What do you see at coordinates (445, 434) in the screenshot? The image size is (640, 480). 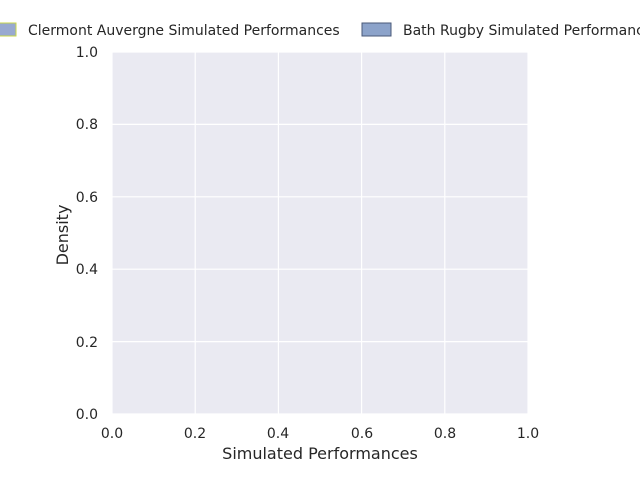 I see `x-tick-label: 0.8` at bounding box center [445, 434].